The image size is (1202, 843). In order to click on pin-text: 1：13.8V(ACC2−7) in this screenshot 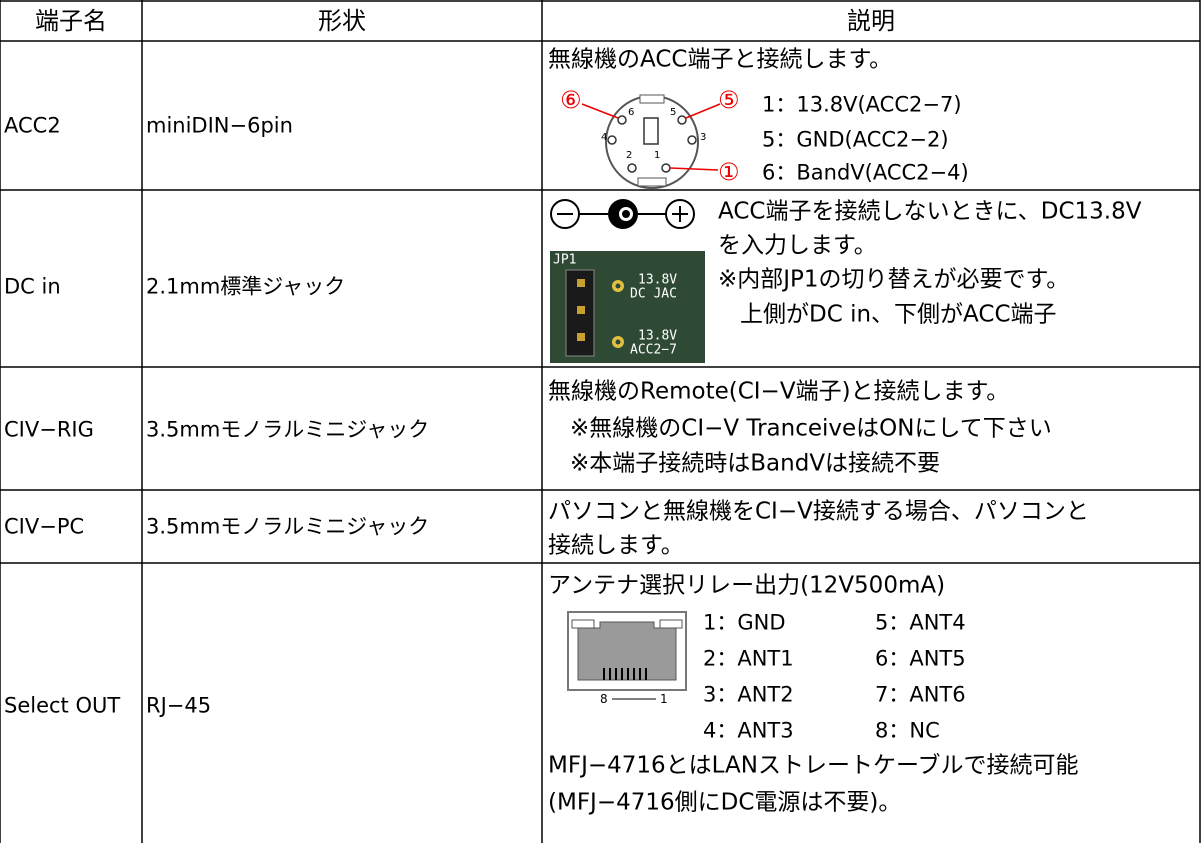, I will do `click(862, 104)`.